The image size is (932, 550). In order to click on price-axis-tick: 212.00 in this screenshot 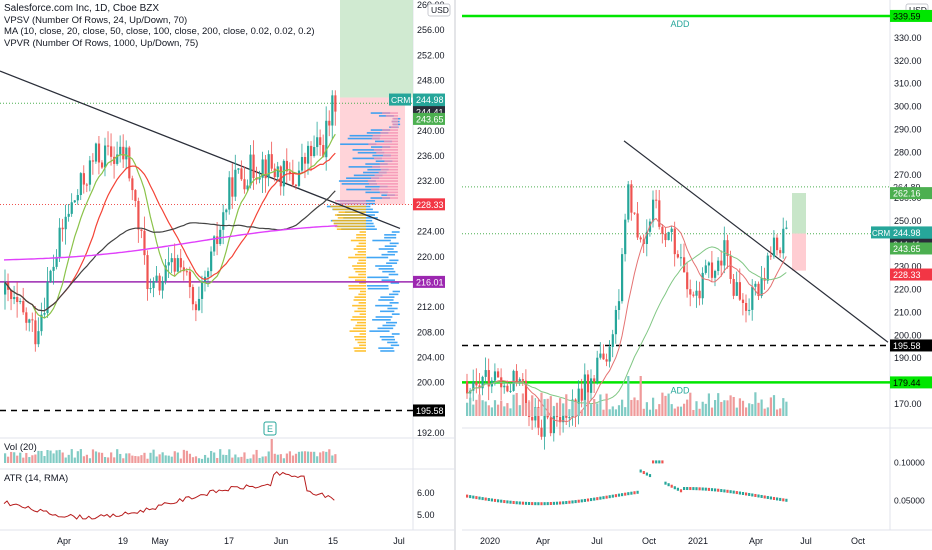, I will do `click(431, 307)`.